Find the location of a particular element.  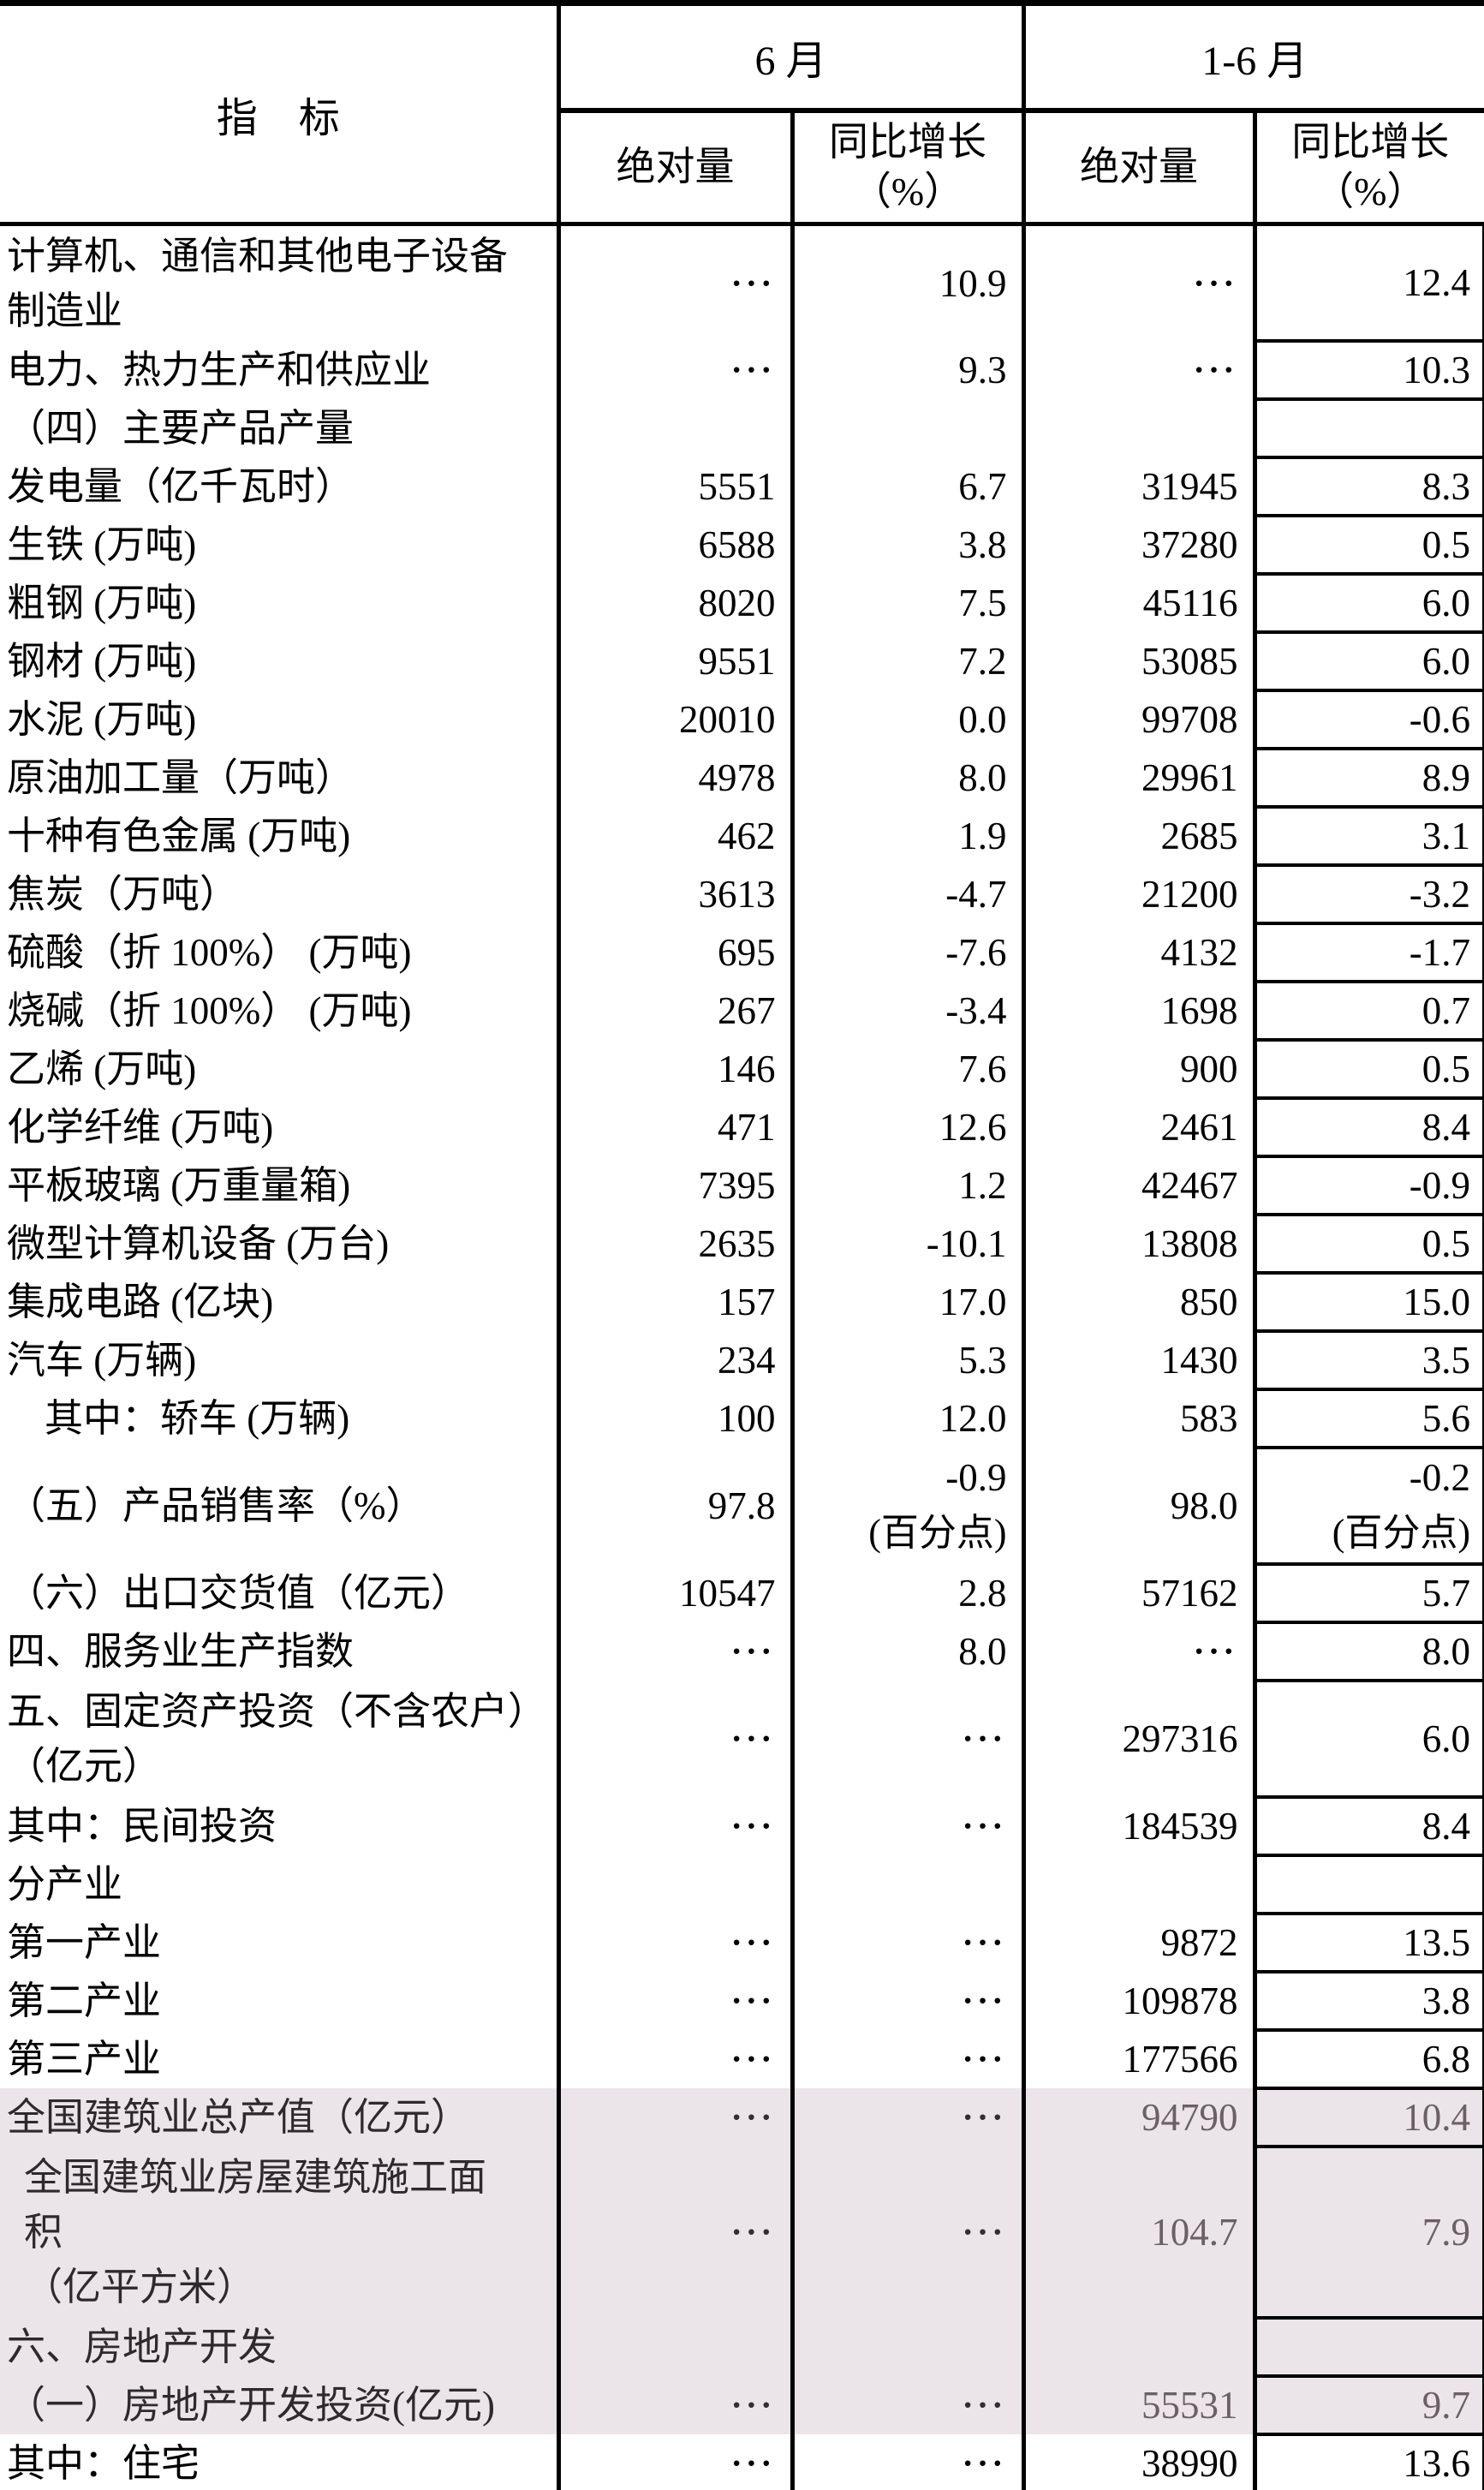

value-cell-h1-abs: 900 is located at coordinates (1140, 1068).